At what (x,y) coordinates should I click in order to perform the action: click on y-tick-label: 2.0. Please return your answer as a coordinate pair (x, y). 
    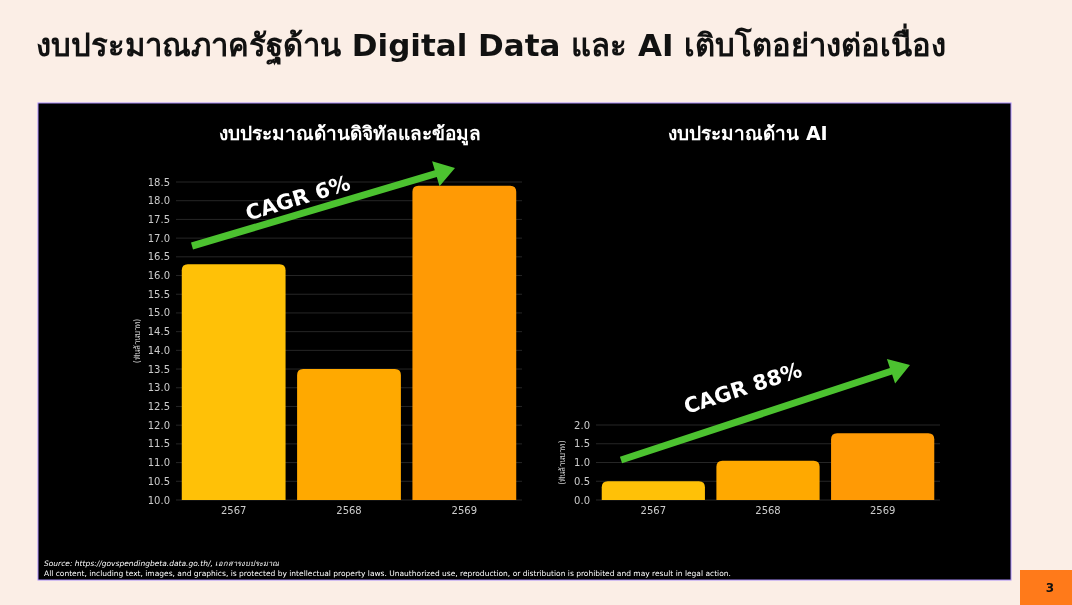
    Looking at the image, I should click on (582, 425).